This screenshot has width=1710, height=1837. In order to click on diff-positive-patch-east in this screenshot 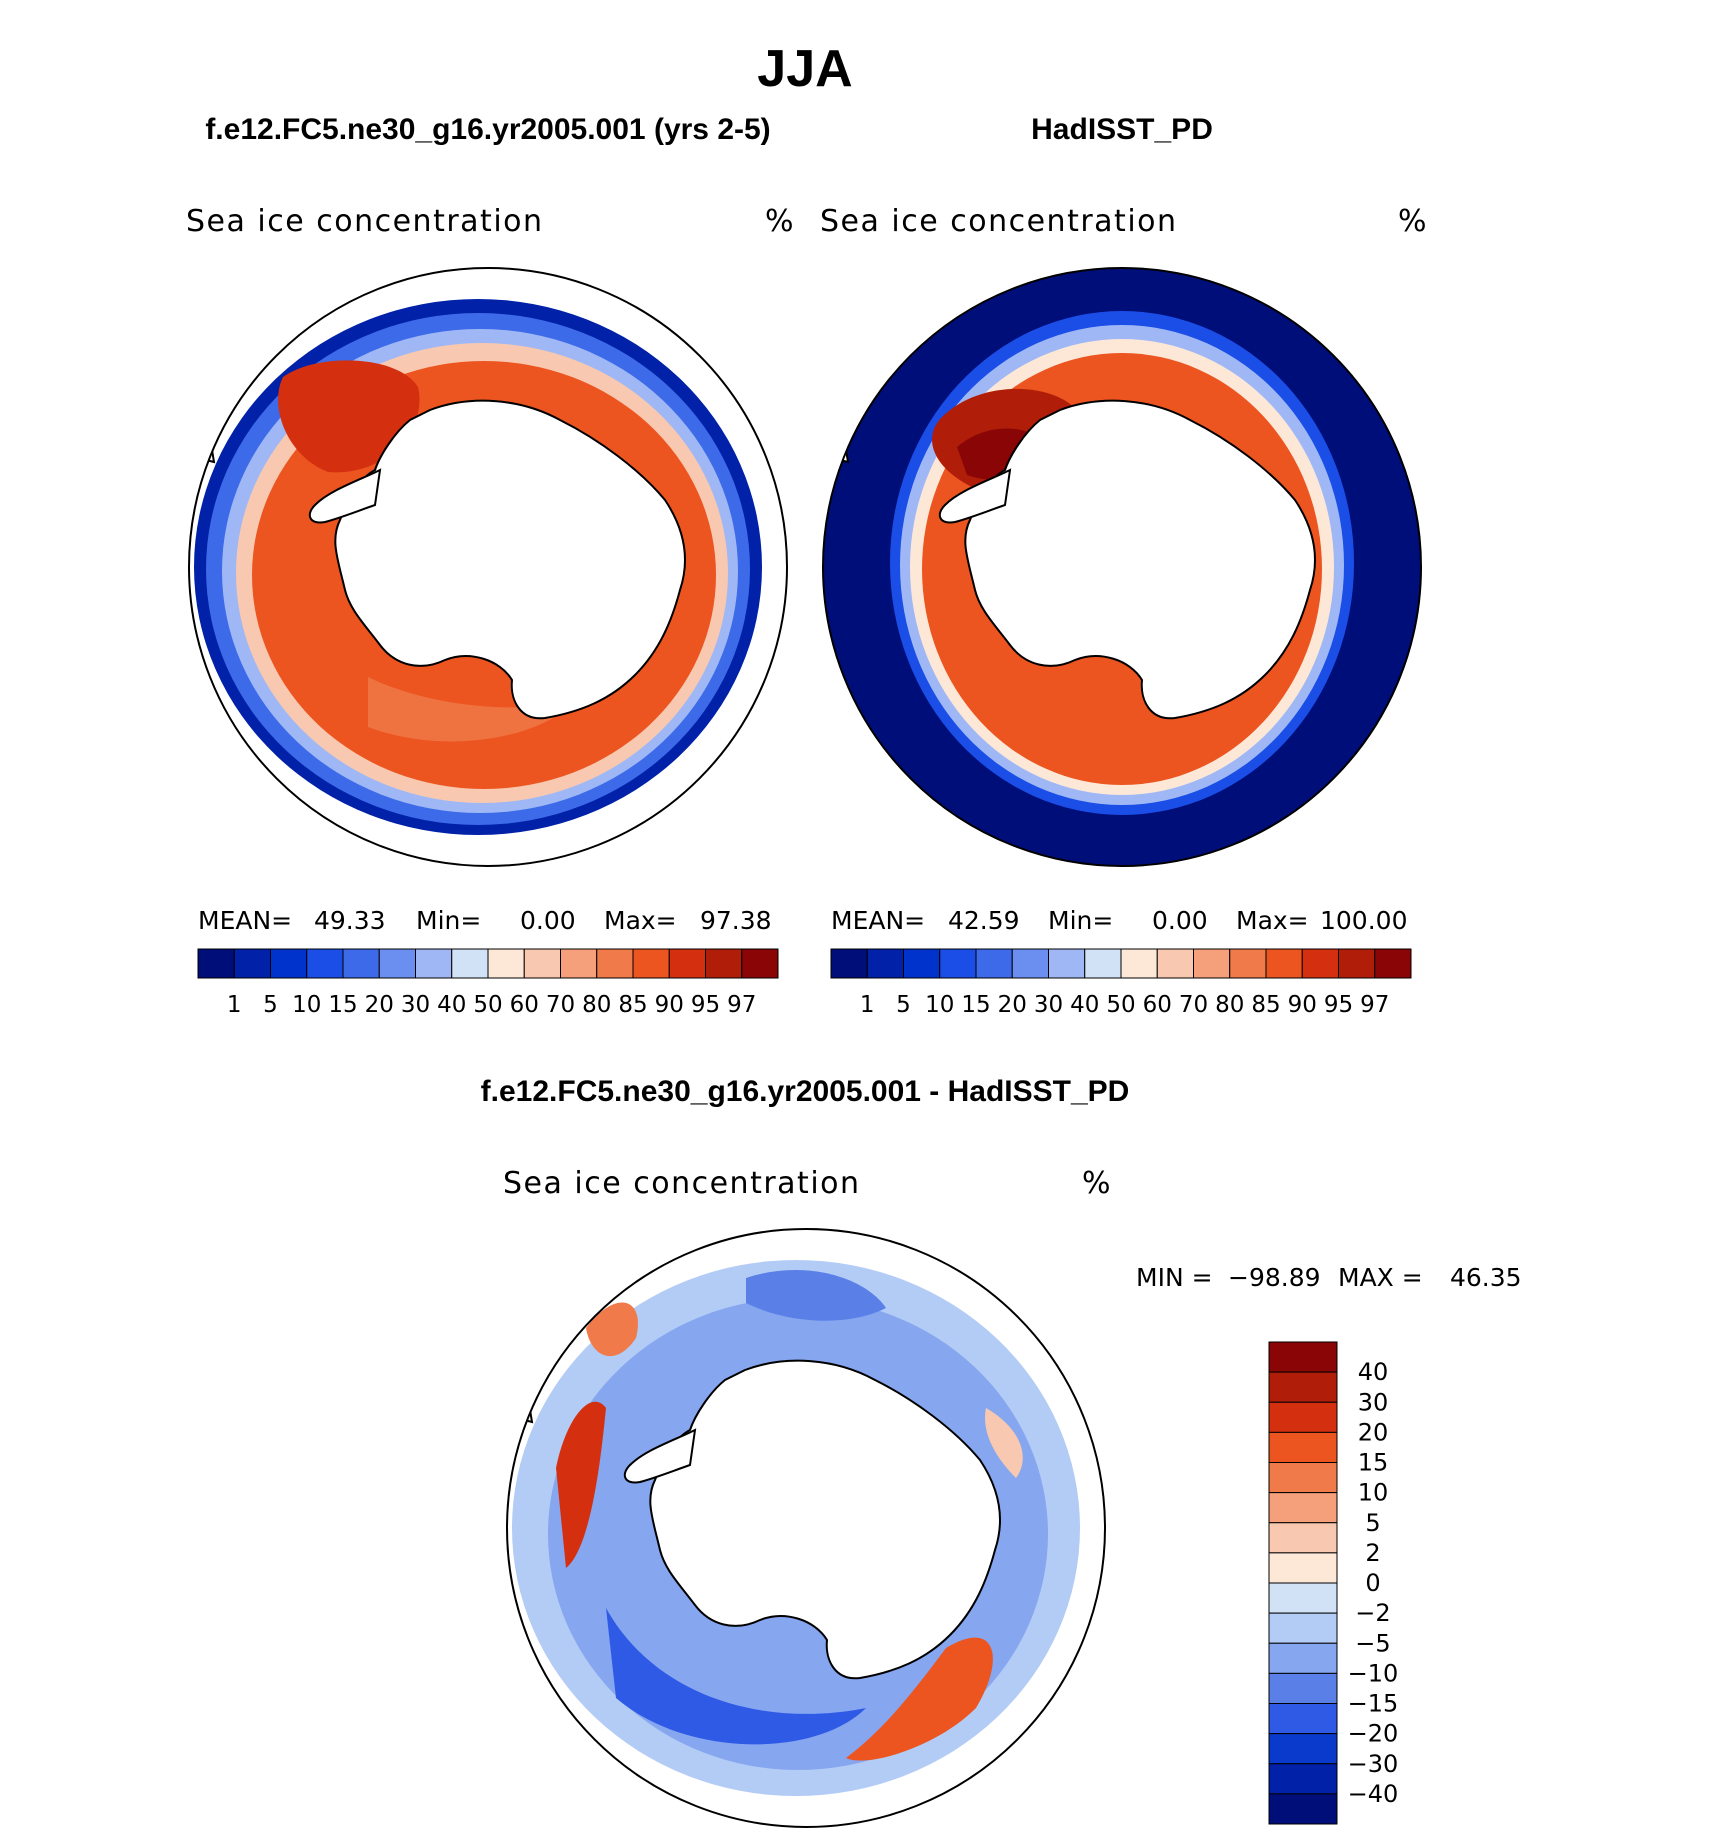, I will do `click(1004, 1443)`.